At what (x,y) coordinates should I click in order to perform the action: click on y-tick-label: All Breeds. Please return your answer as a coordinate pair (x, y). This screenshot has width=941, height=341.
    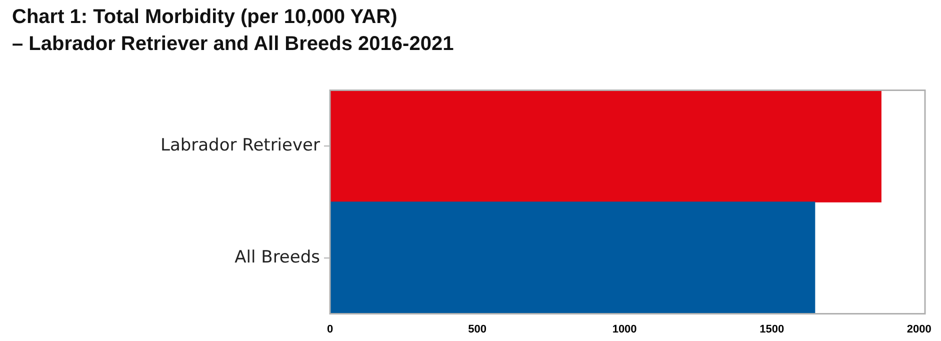
    Looking at the image, I should click on (277, 257).